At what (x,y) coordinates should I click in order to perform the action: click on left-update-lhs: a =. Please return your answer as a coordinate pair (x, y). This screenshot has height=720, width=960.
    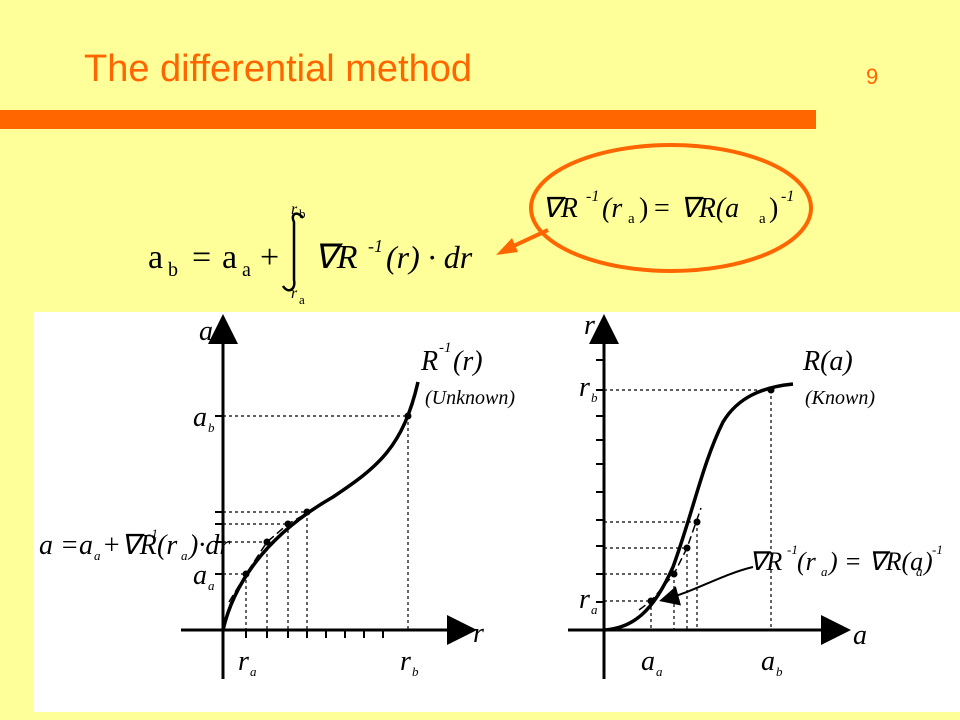
    Looking at the image, I should click on (59, 545).